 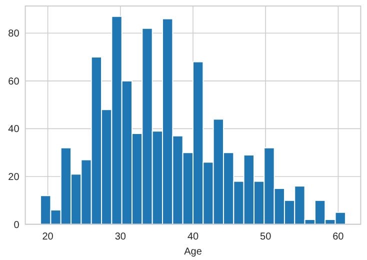 What do you see at coordinates (48, 236) in the screenshot?
I see `x-tick-label: 20` at bounding box center [48, 236].